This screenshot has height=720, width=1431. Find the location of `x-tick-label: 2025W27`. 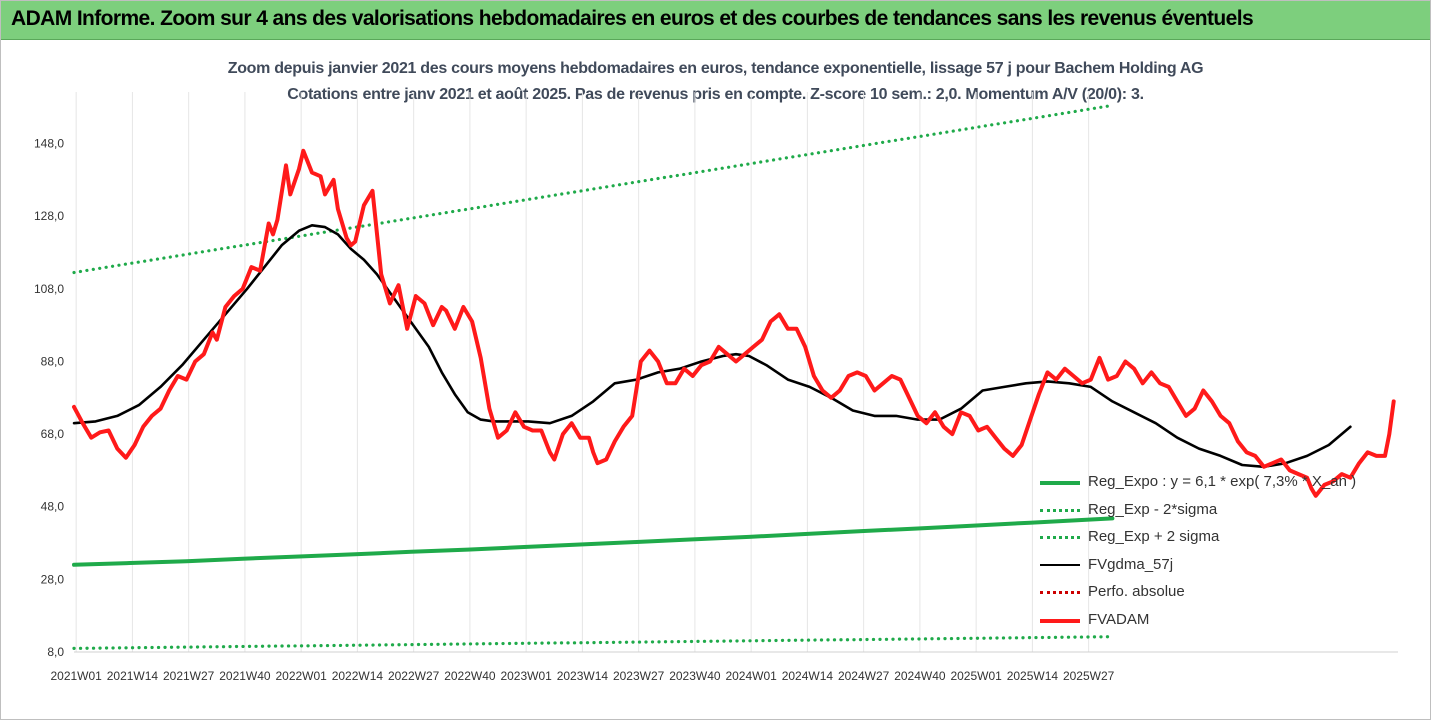

x-tick-label: 2025W27 is located at coordinates (1089, 676).